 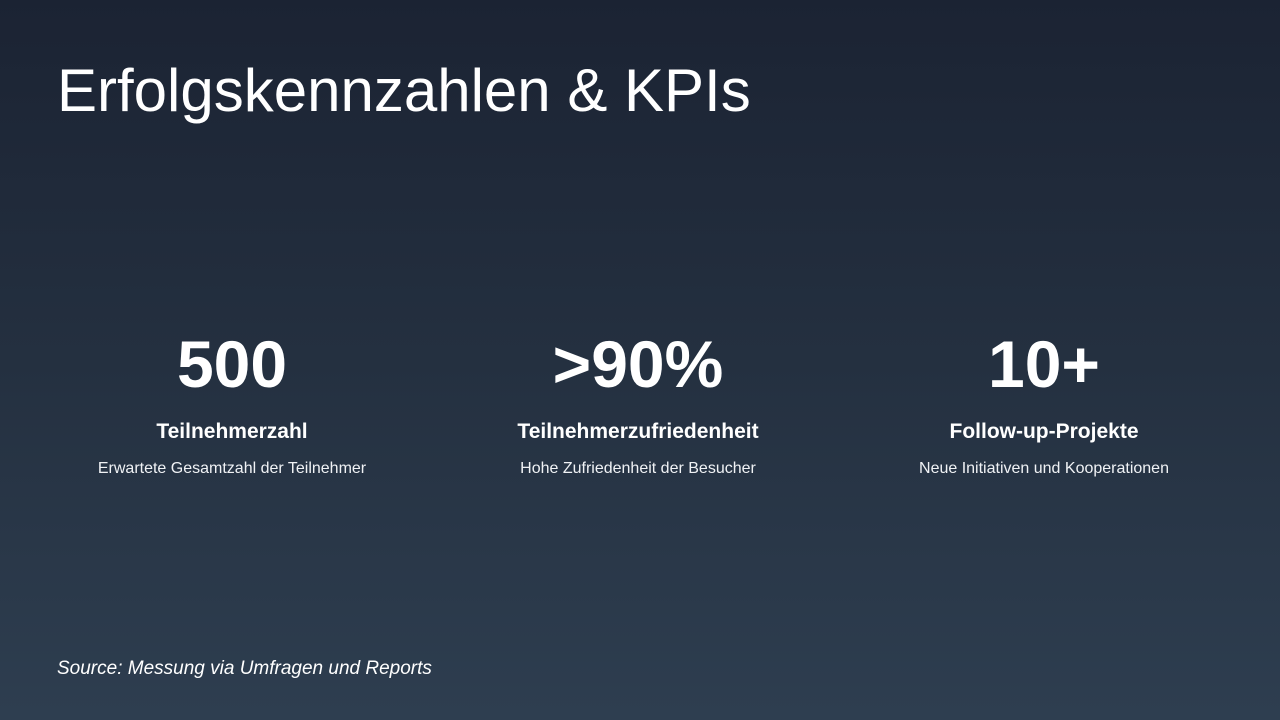 I want to click on kpi-description: Erwartete Gesamtzahl der Teilnehmer, so click(x=232, y=468).